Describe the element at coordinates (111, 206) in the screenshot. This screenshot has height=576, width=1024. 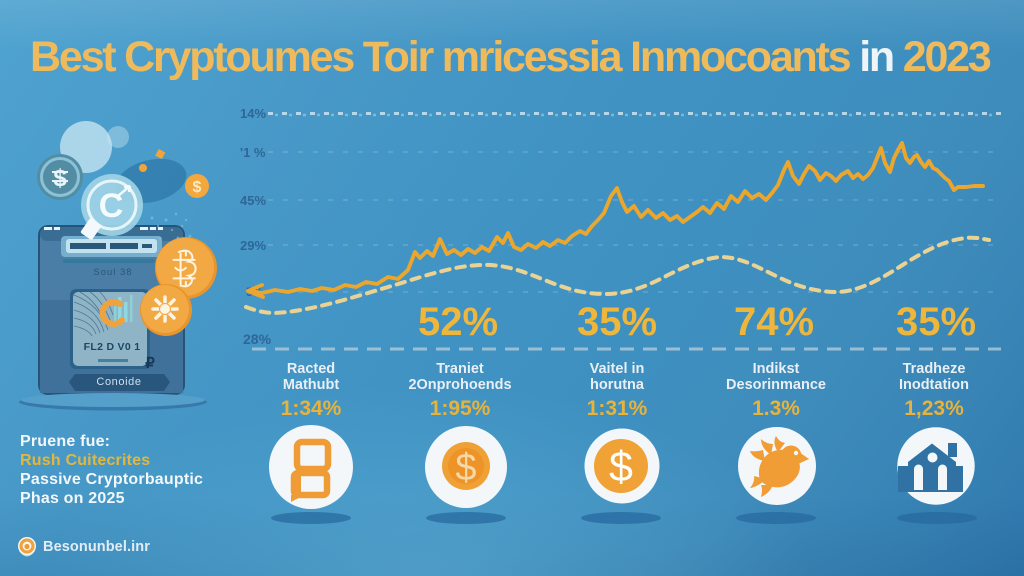
I see `svg-text: C` at that location.